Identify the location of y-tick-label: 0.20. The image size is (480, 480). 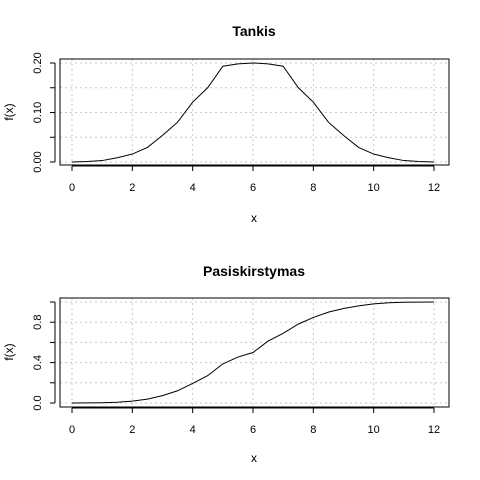
(38, 62).